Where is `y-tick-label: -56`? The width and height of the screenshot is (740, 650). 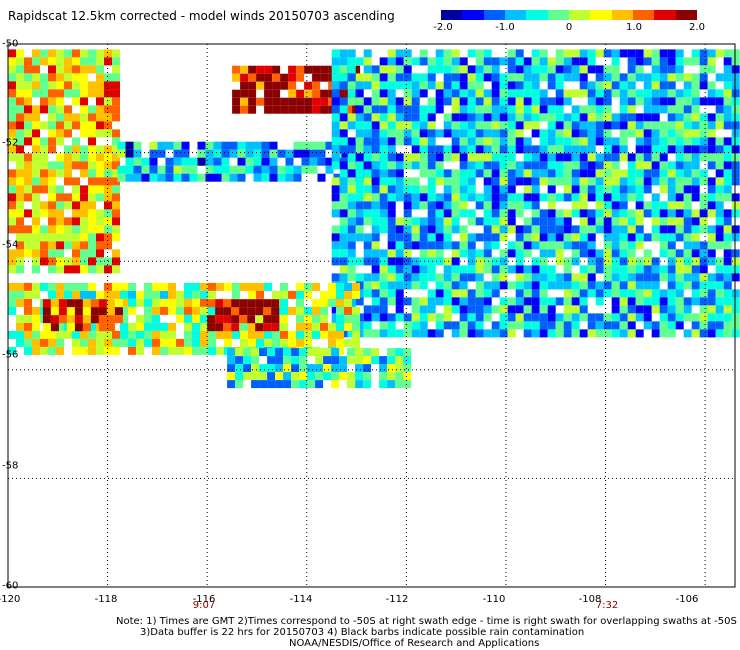
y-tick-label: -56 is located at coordinates (10, 355).